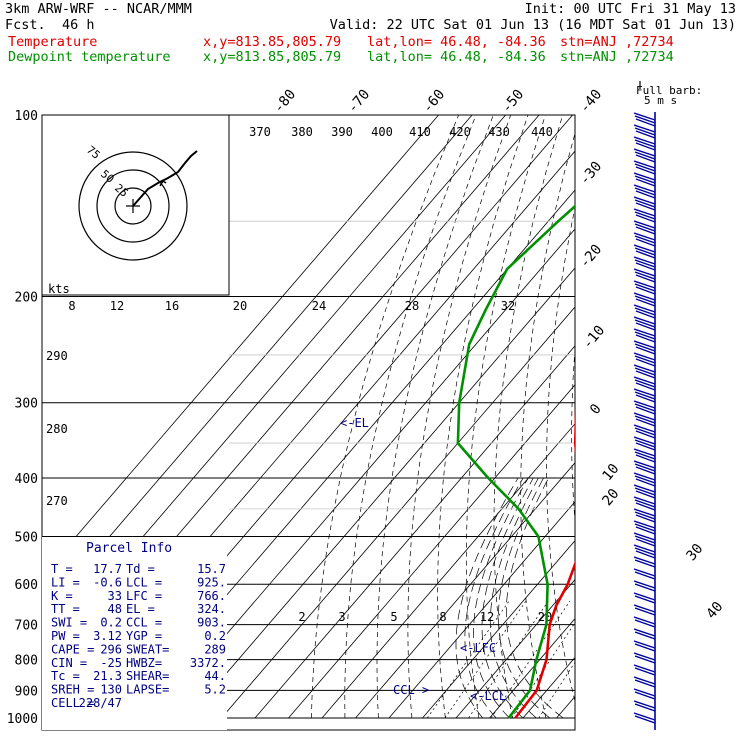 The width and height of the screenshot is (740, 740). I want to click on hodograph-box, so click(135, 205).